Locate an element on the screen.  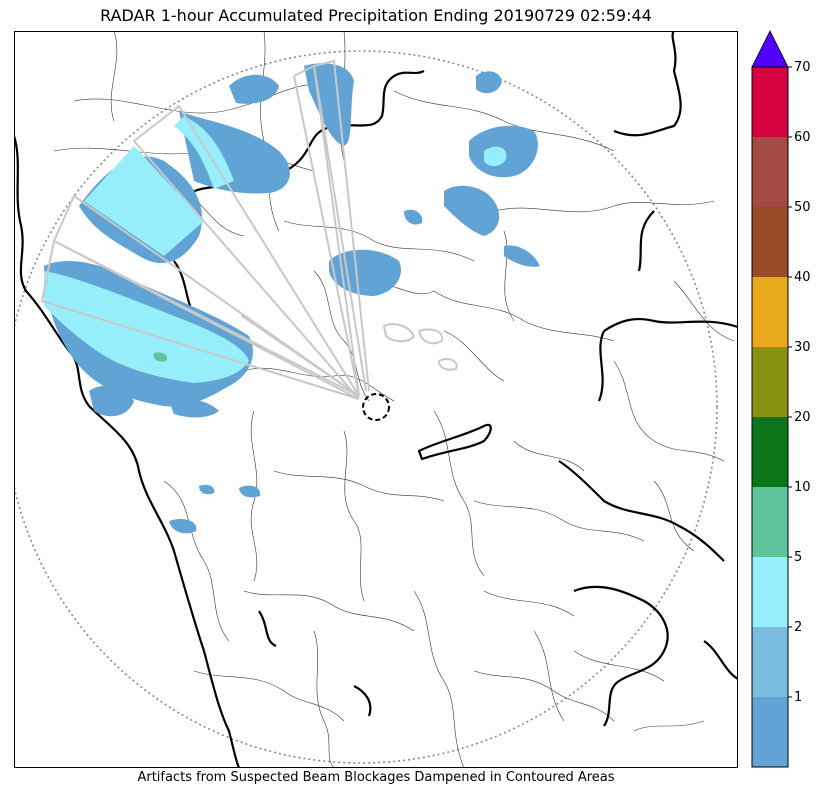
precip-region-west-north is located at coordinates (234, 152).